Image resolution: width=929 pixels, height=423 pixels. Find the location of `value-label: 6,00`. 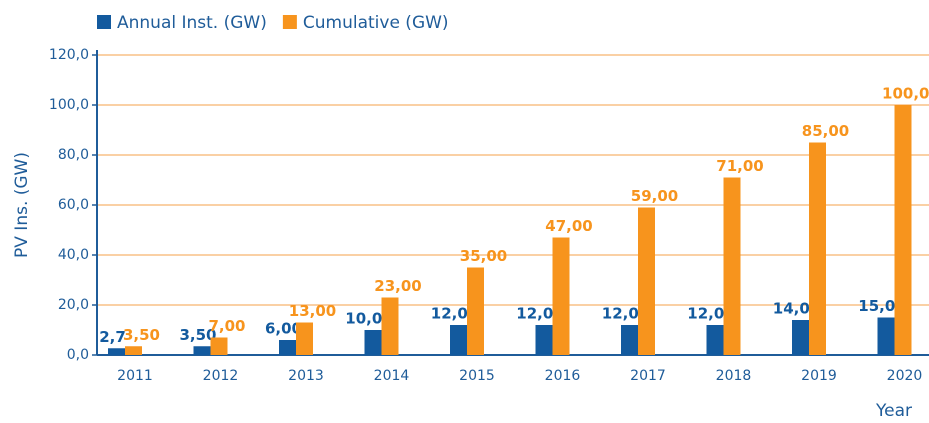

value-label: 6,00 is located at coordinates (283, 329).